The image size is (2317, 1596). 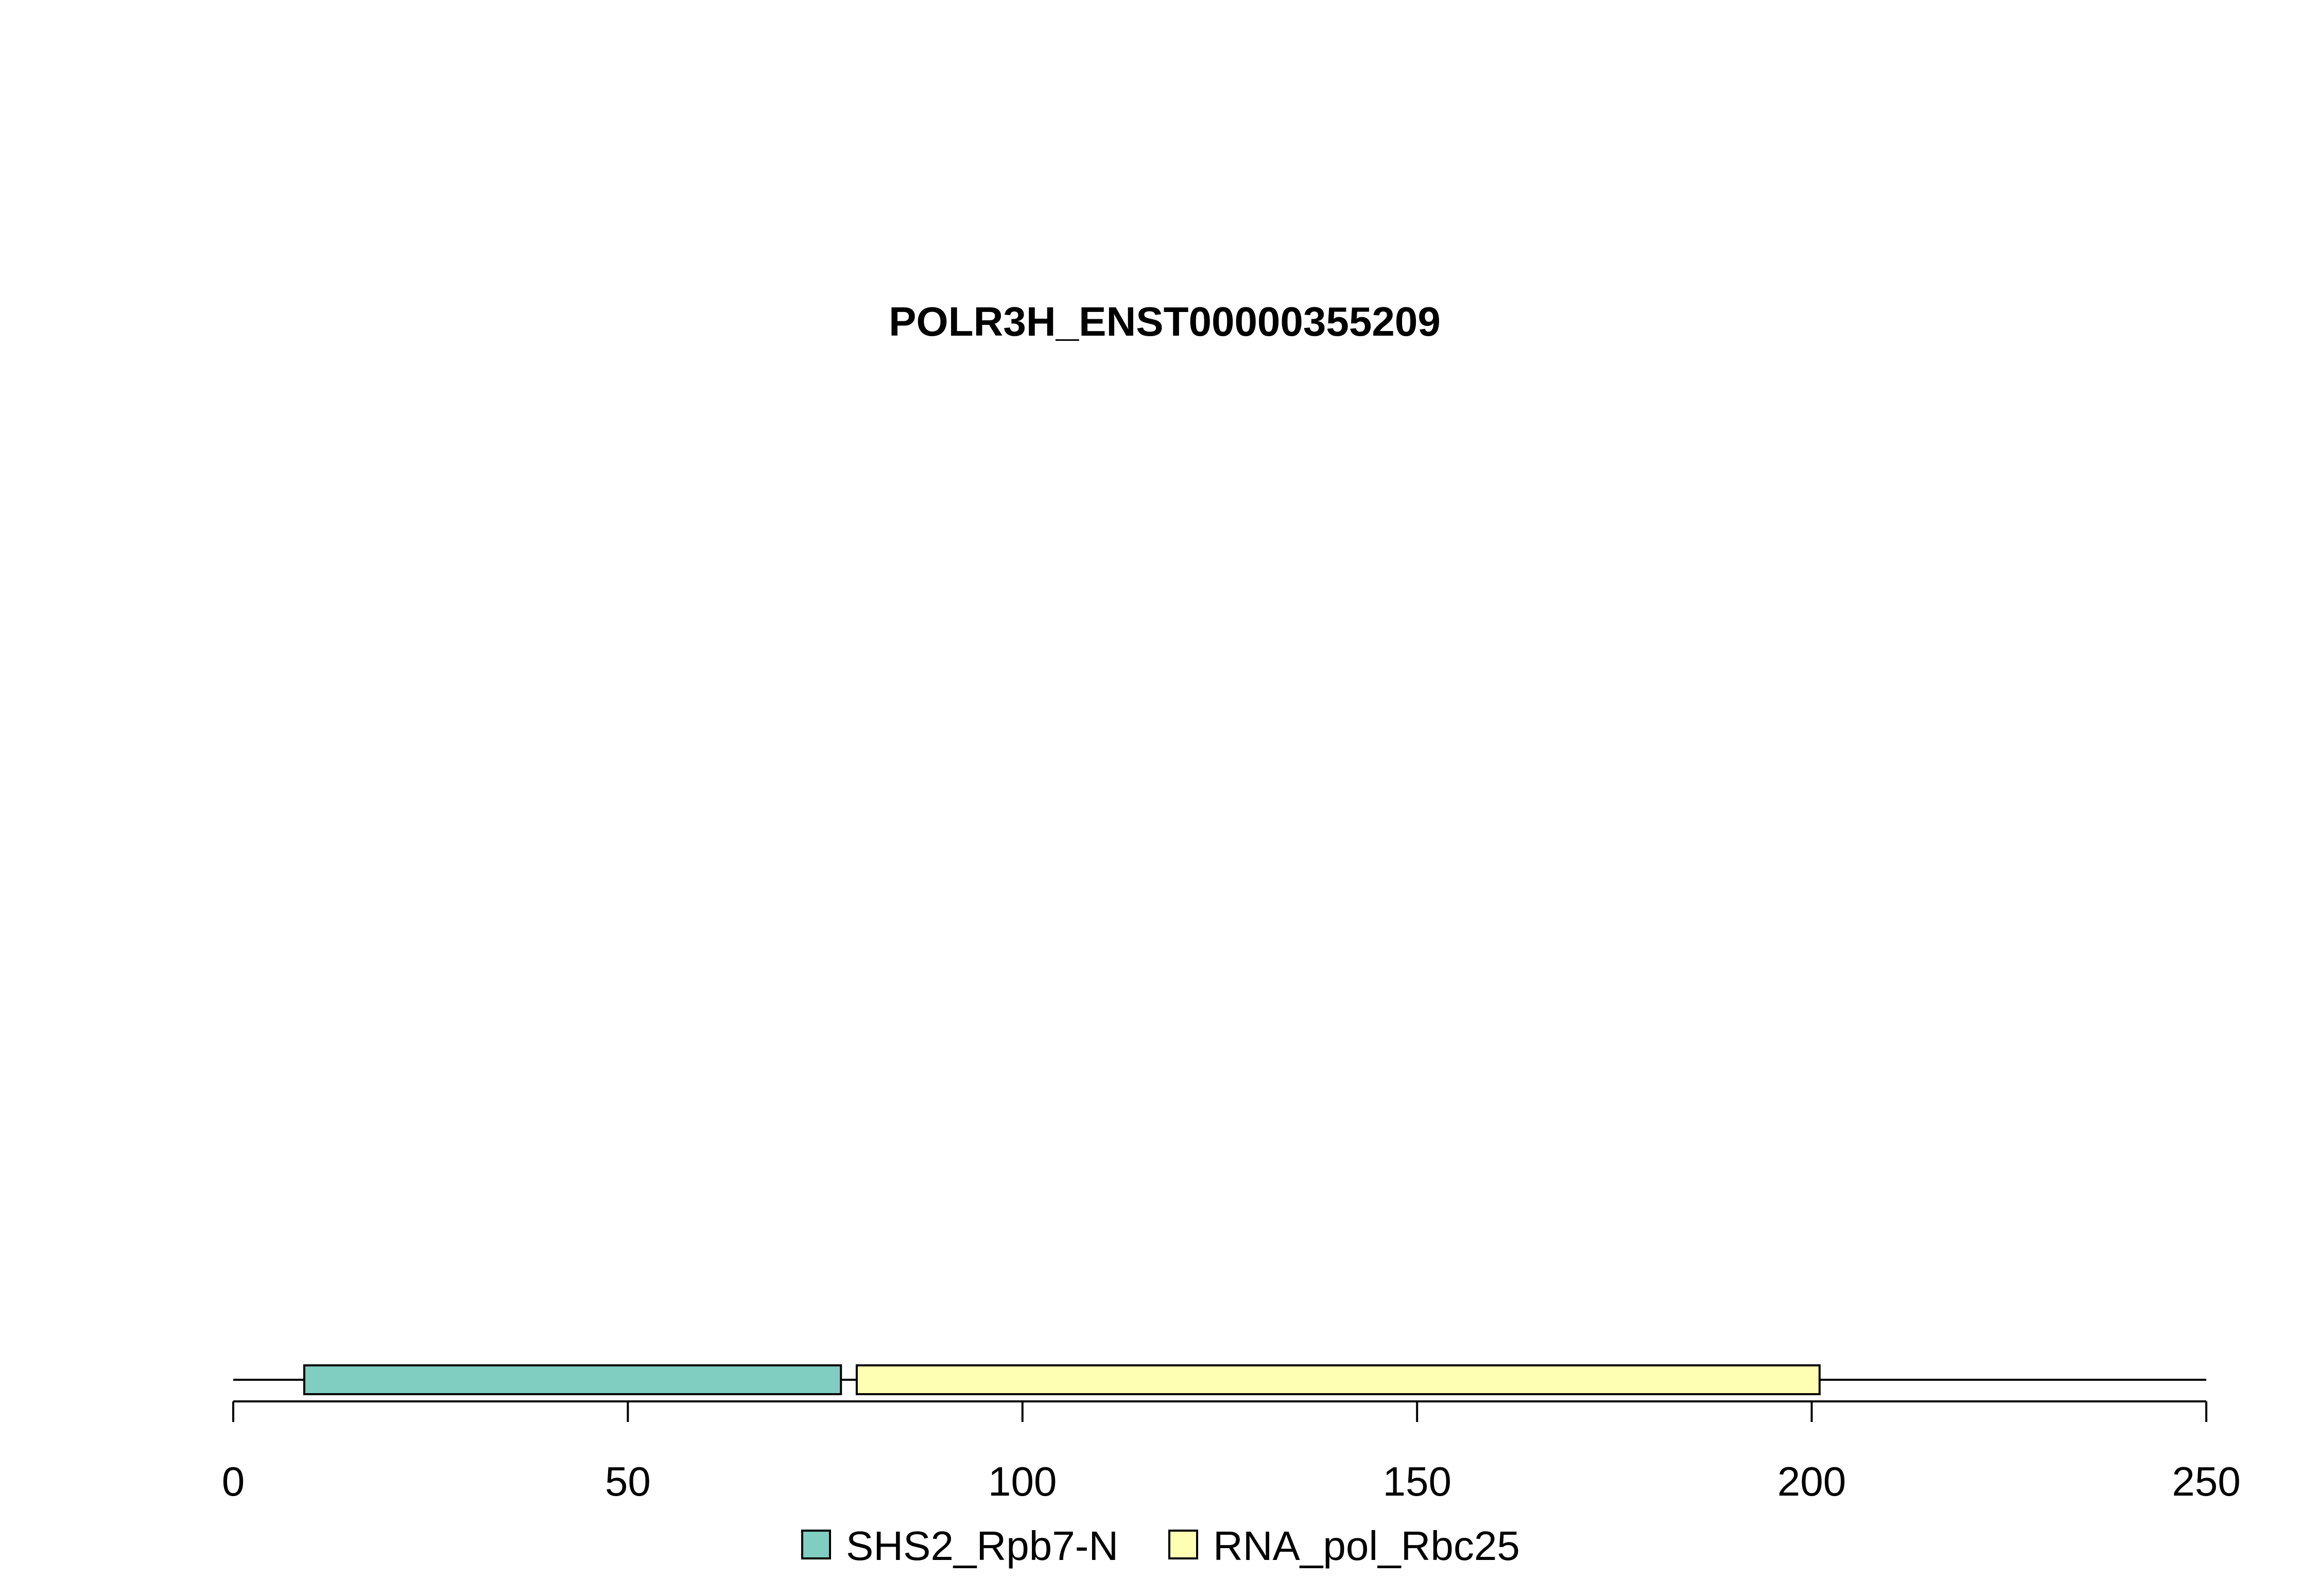 I want to click on x-tick-label: 150, so click(x=1416, y=1481).